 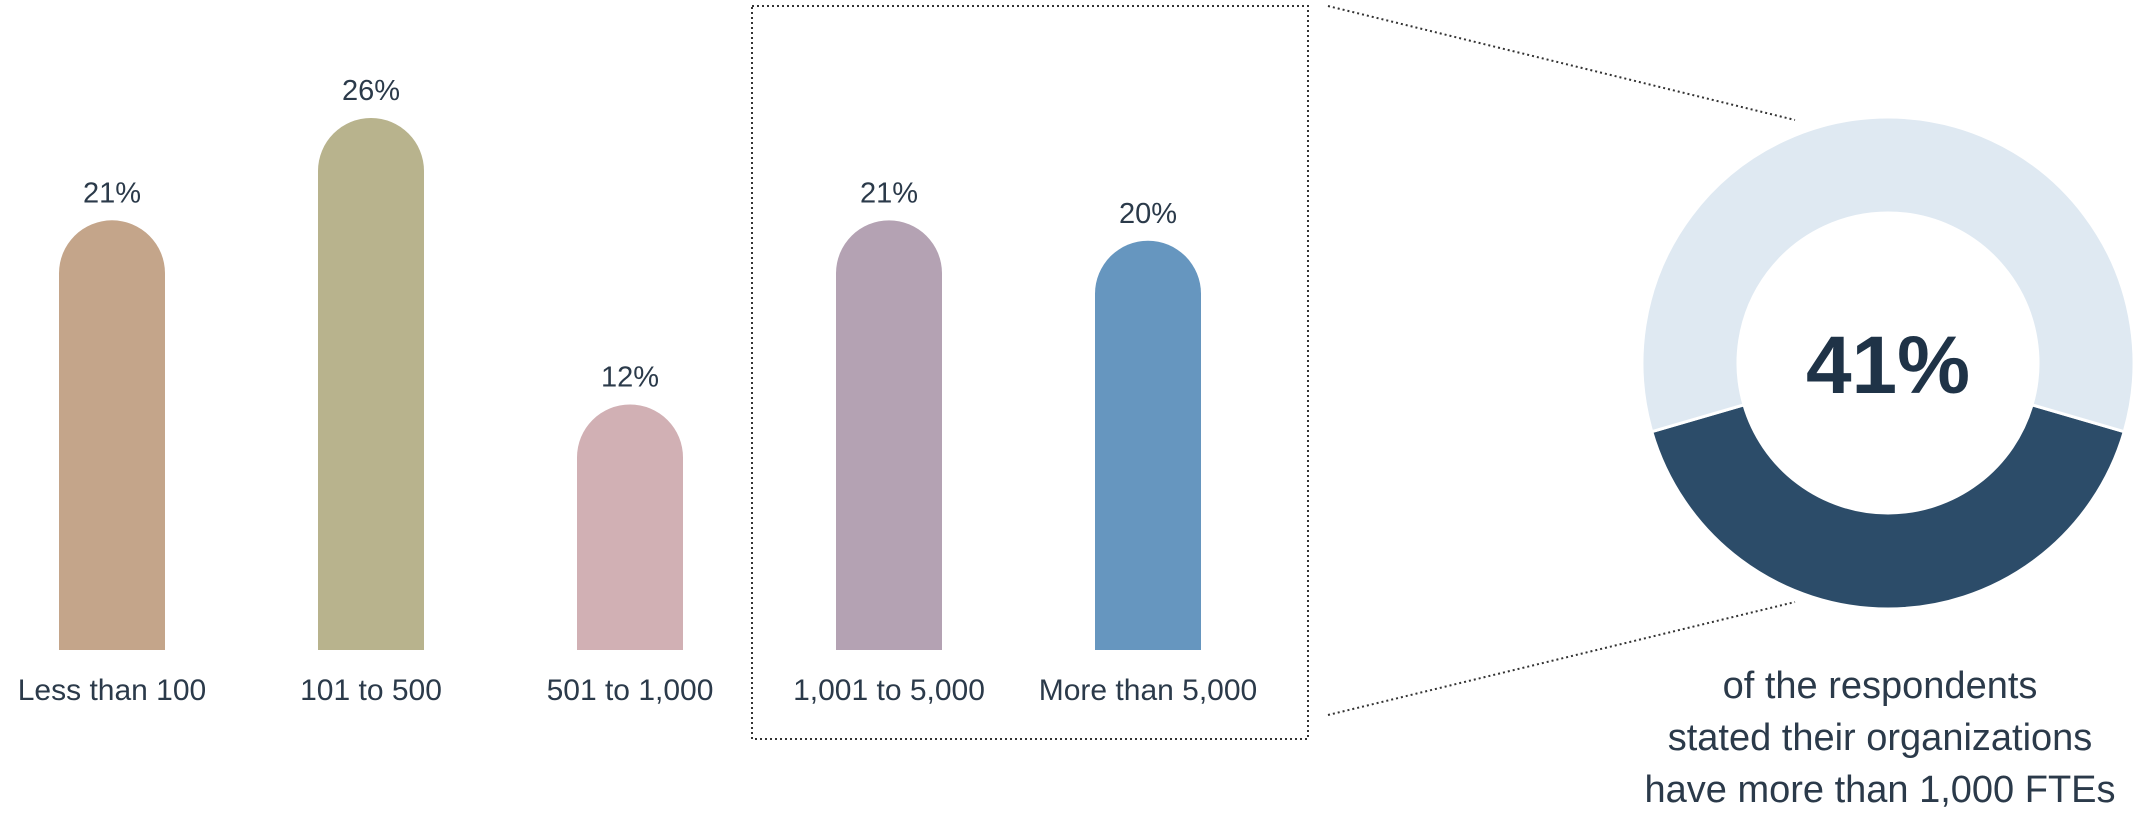 I want to click on connector-line-top, so click(x=1561, y=63).